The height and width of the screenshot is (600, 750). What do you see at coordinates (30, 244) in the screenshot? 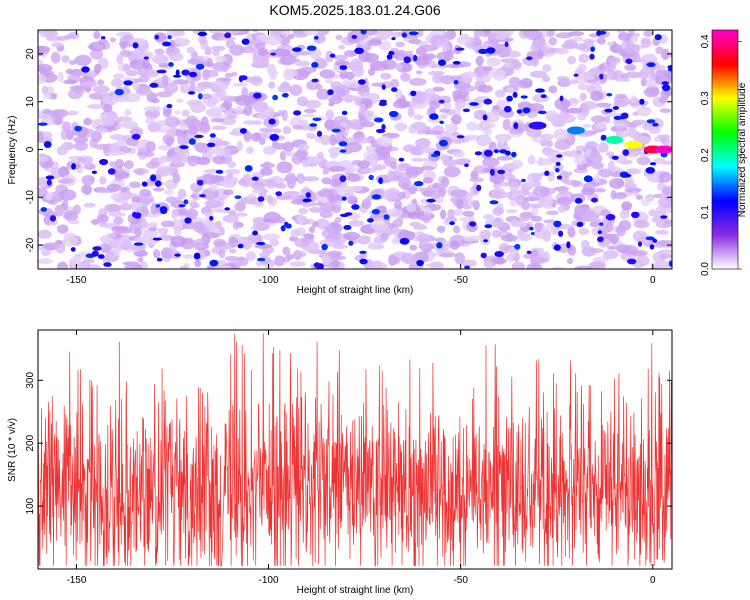
I see `y-tick-label: -20` at bounding box center [30, 244].